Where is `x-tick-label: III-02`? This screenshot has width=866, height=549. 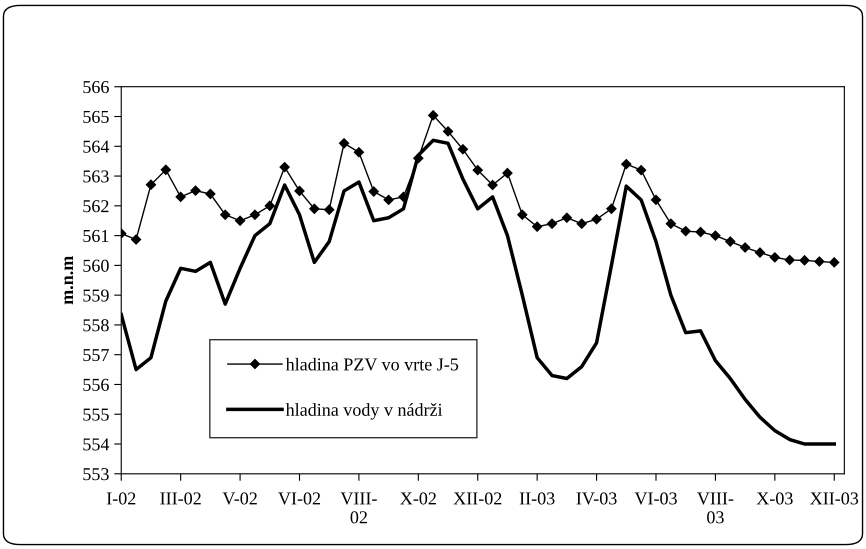
x-tick-label: III-02 is located at coordinates (180, 498).